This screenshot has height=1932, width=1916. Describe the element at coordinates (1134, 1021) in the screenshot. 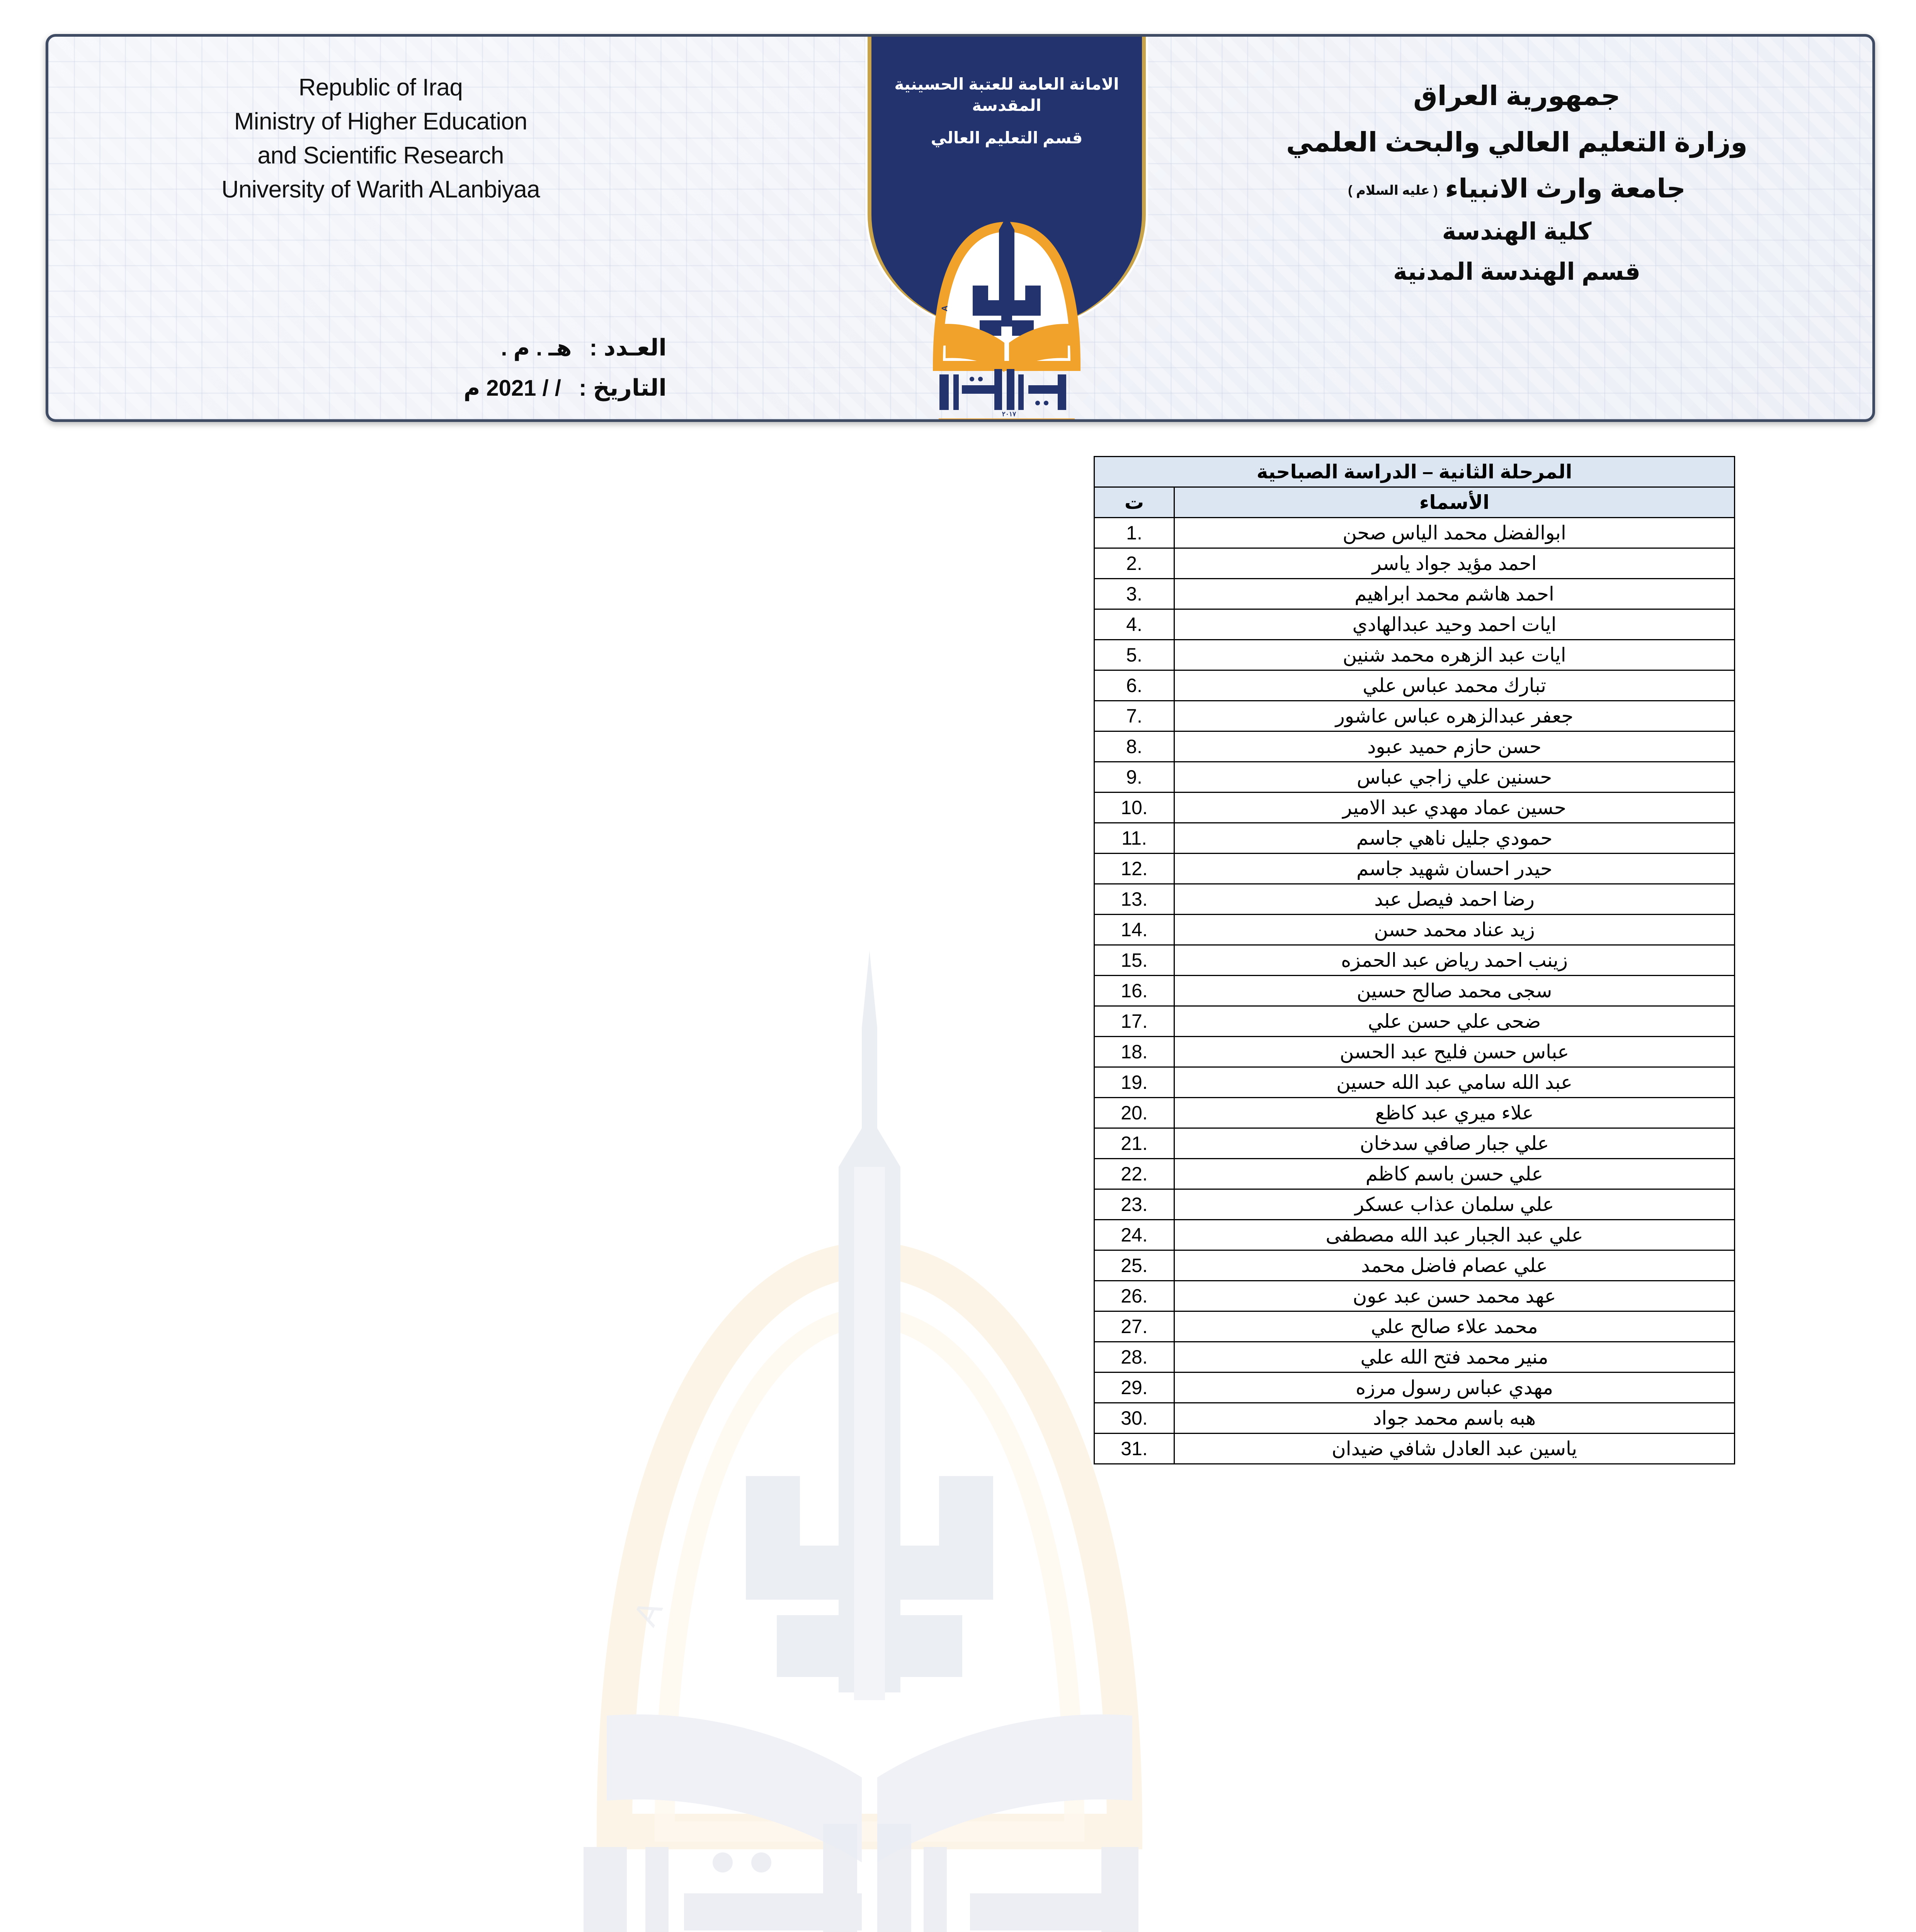

I see `row-index-cell: 17.` at that location.